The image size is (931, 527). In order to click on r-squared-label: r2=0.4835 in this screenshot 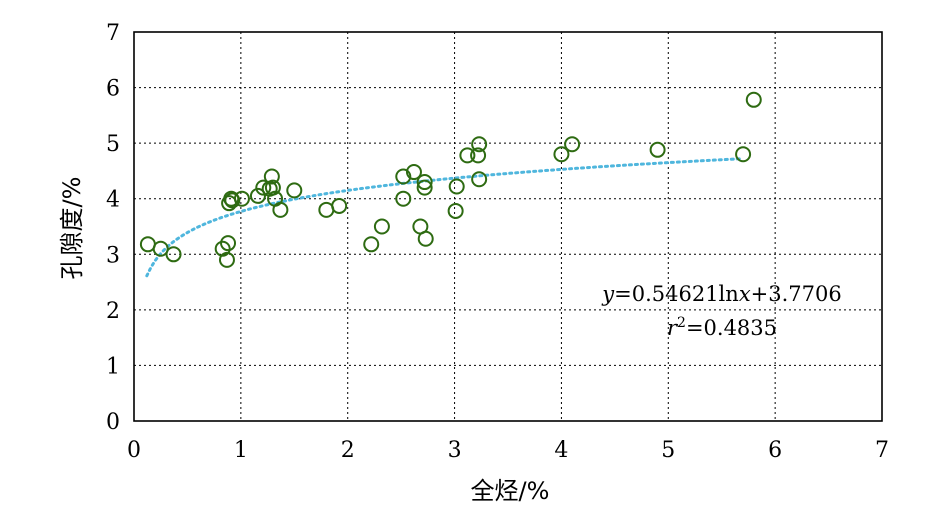, I will do `click(722, 327)`.